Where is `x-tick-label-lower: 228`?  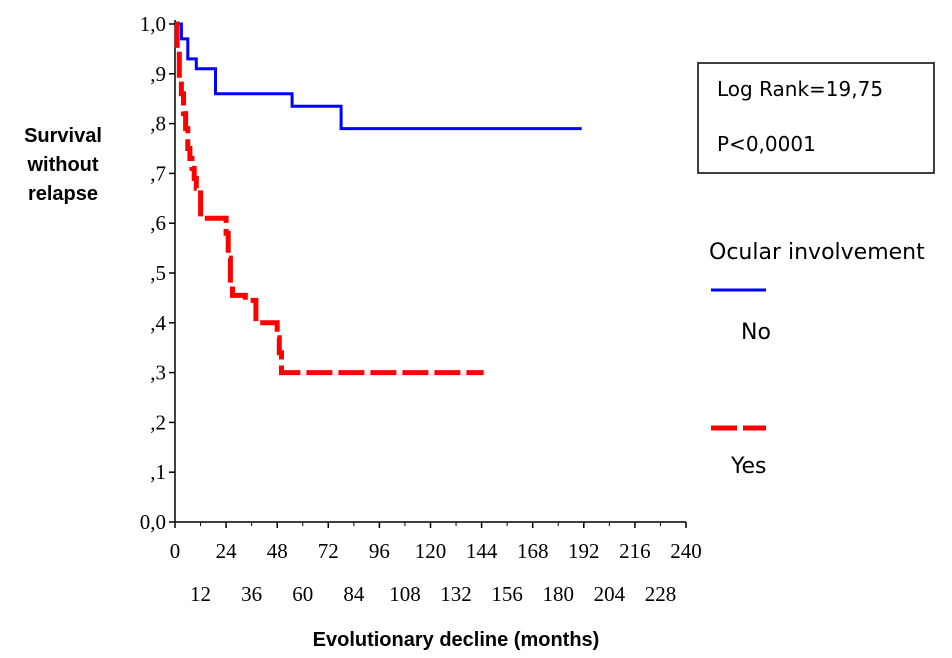 x-tick-label-lower: 228 is located at coordinates (661, 594).